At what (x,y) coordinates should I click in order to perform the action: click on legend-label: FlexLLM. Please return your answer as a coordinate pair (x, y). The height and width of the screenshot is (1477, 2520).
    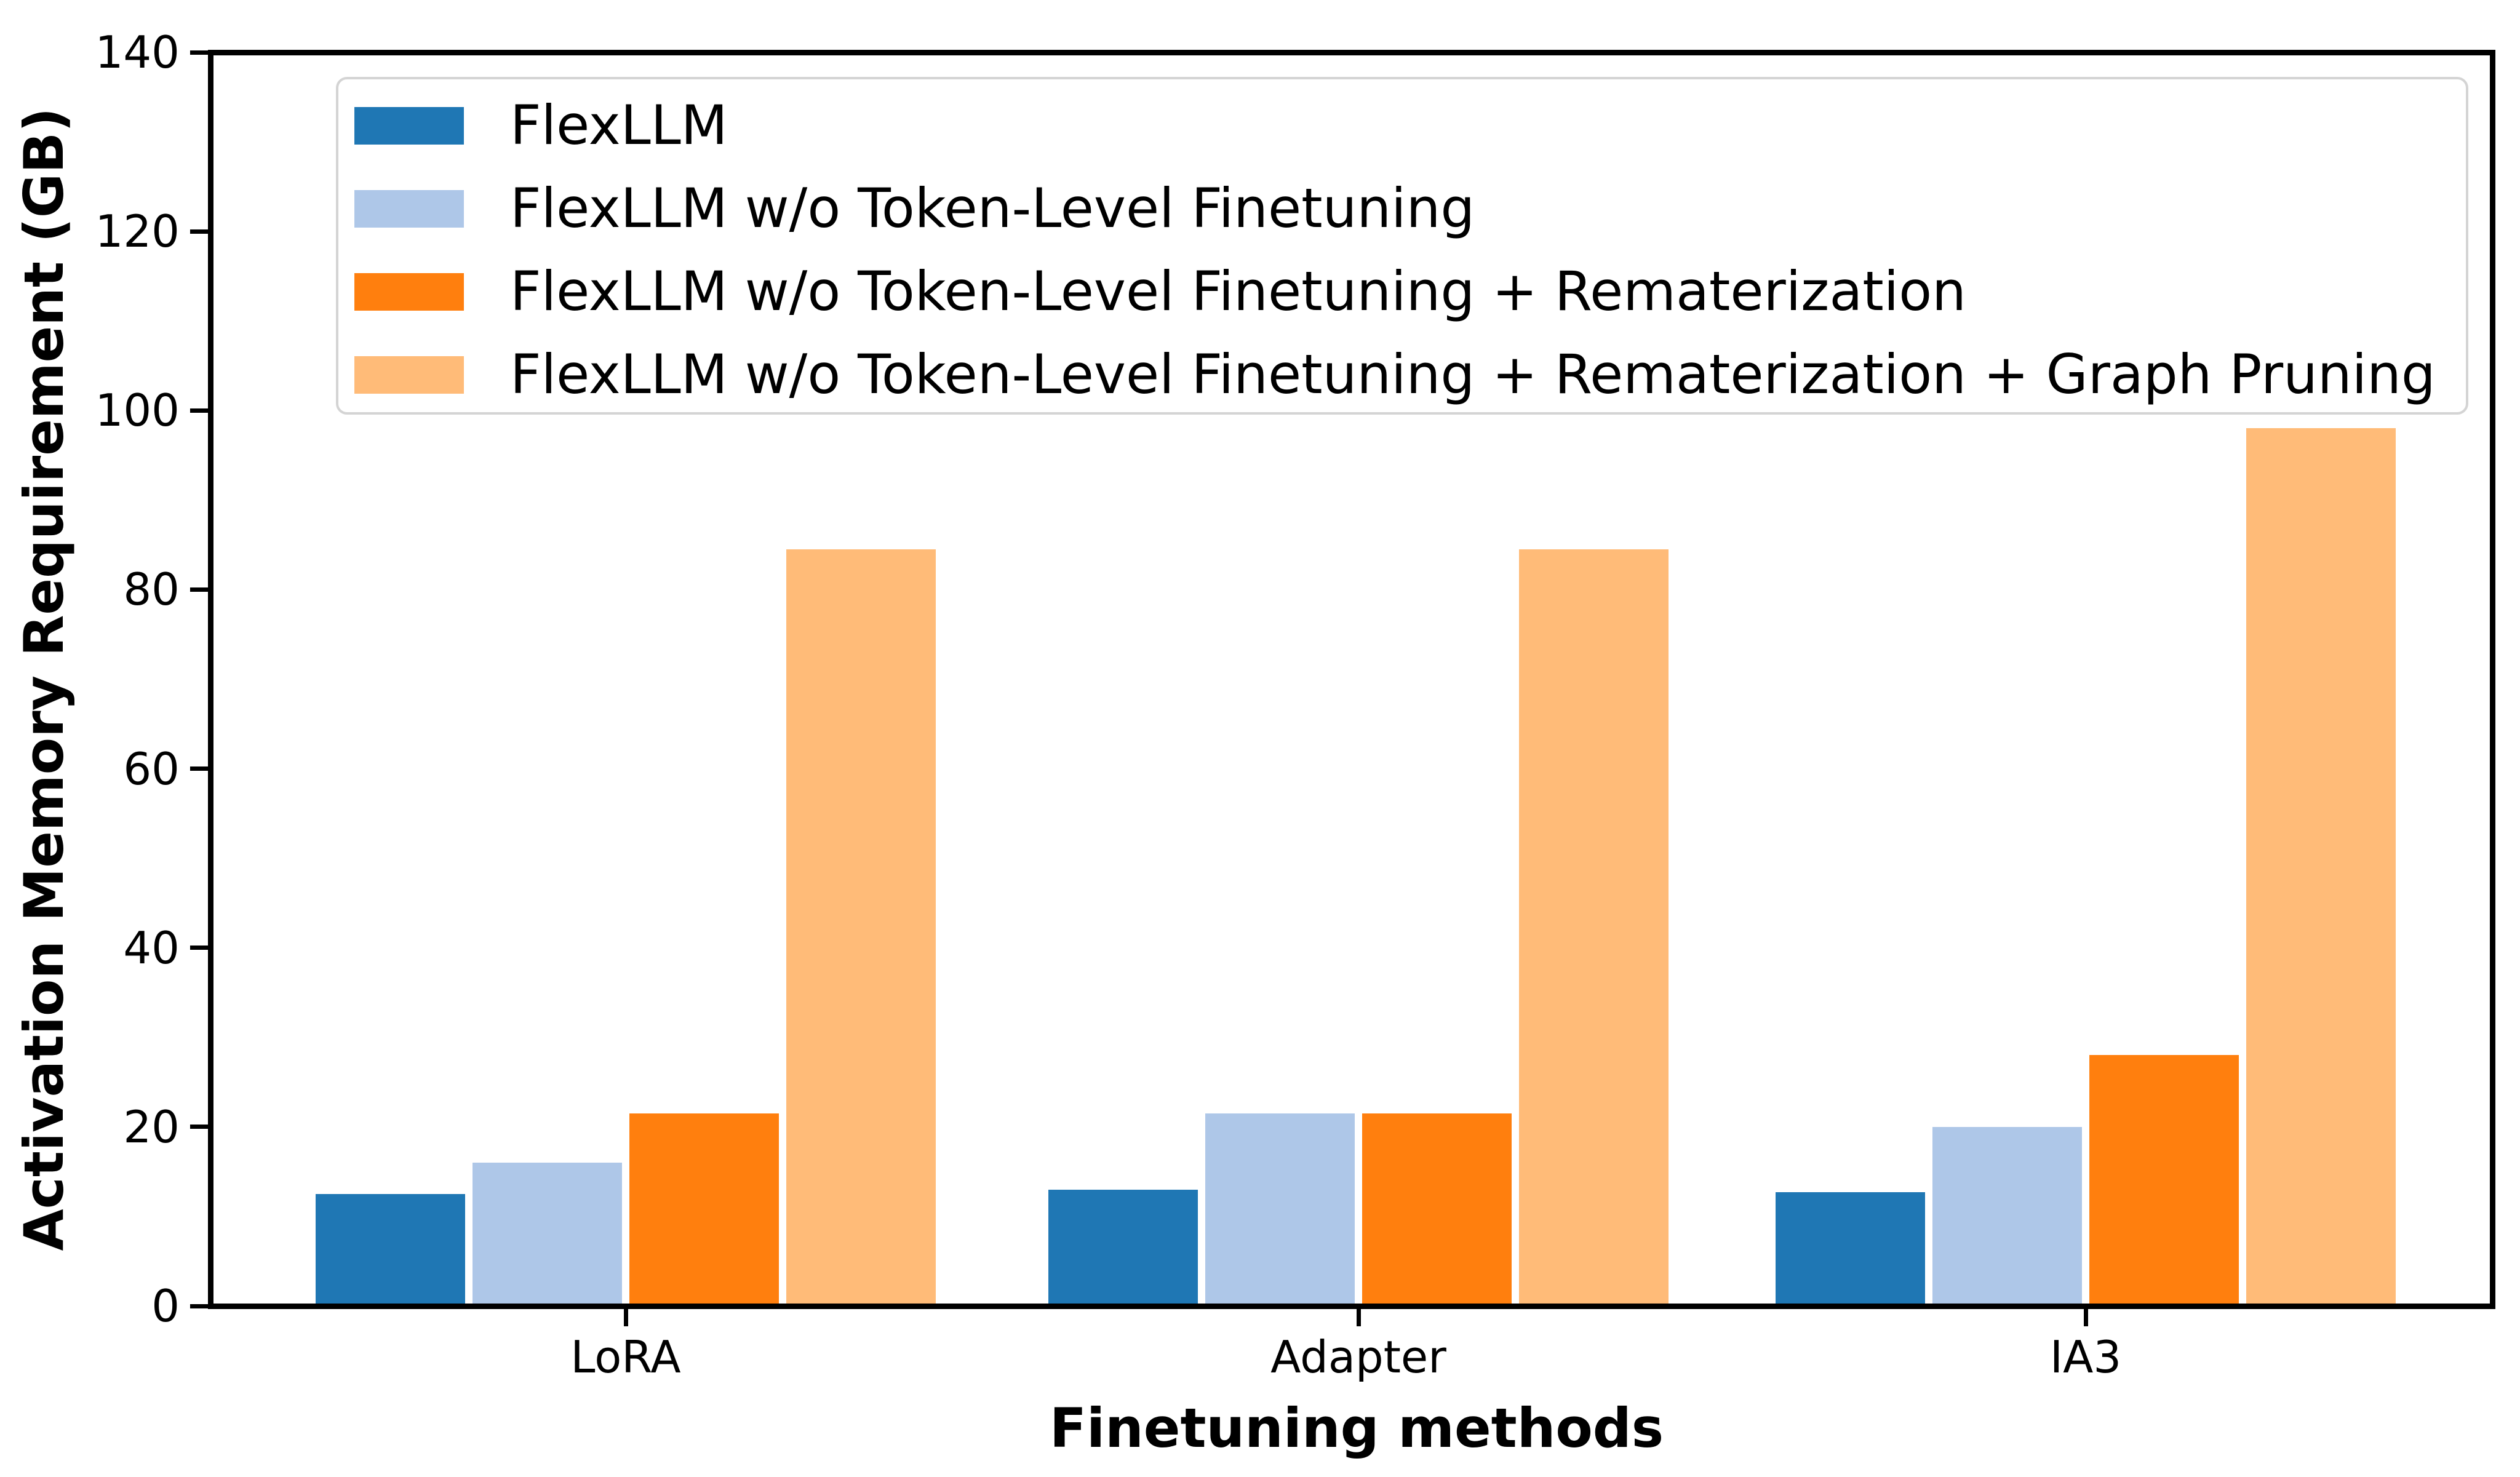
    Looking at the image, I should click on (619, 125).